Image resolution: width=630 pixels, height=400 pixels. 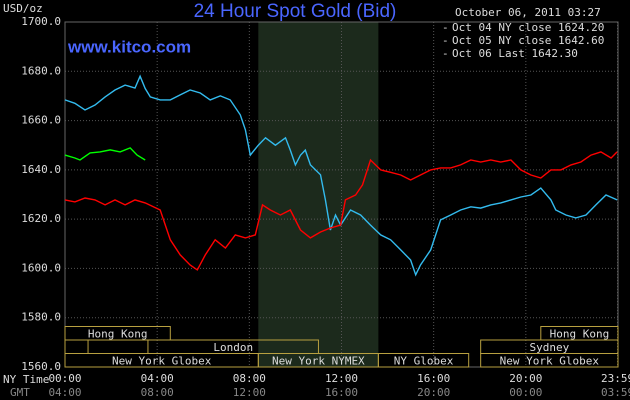 What do you see at coordinates (41, 317) in the screenshot?
I see `y-tick-label: 1580.0` at bounding box center [41, 317].